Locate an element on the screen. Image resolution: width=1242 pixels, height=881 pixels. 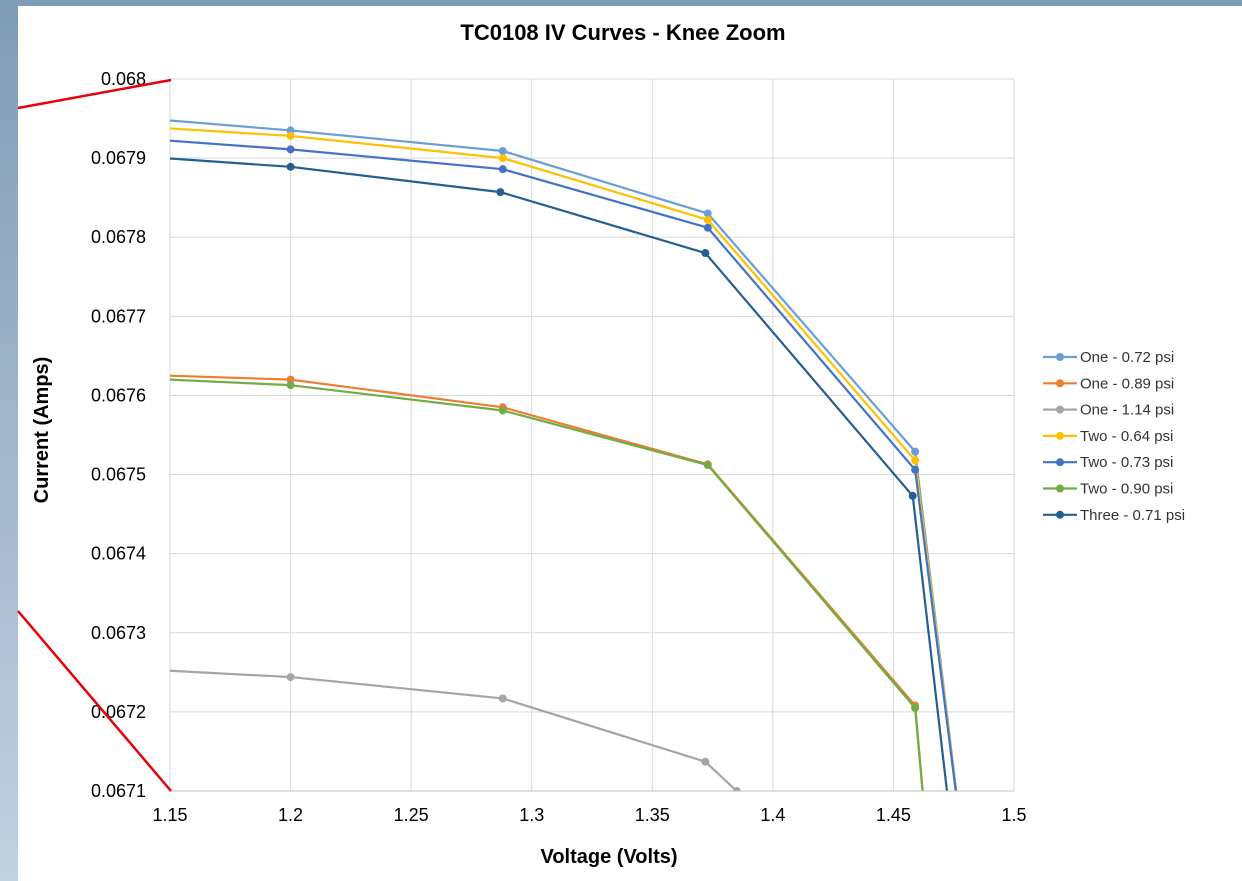
chart-title: TC0108 IV Curves - Knee Zoom is located at coordinates (622, 32).